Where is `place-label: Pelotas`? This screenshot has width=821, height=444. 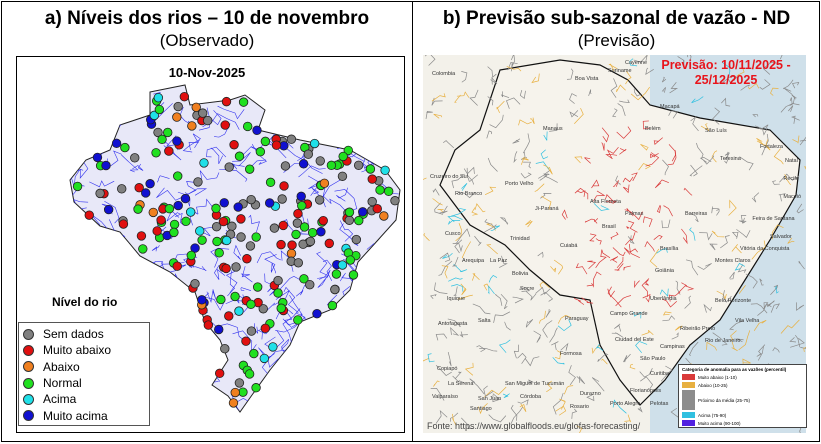 place-label: Pelotas is located at coordinates (659, 404).